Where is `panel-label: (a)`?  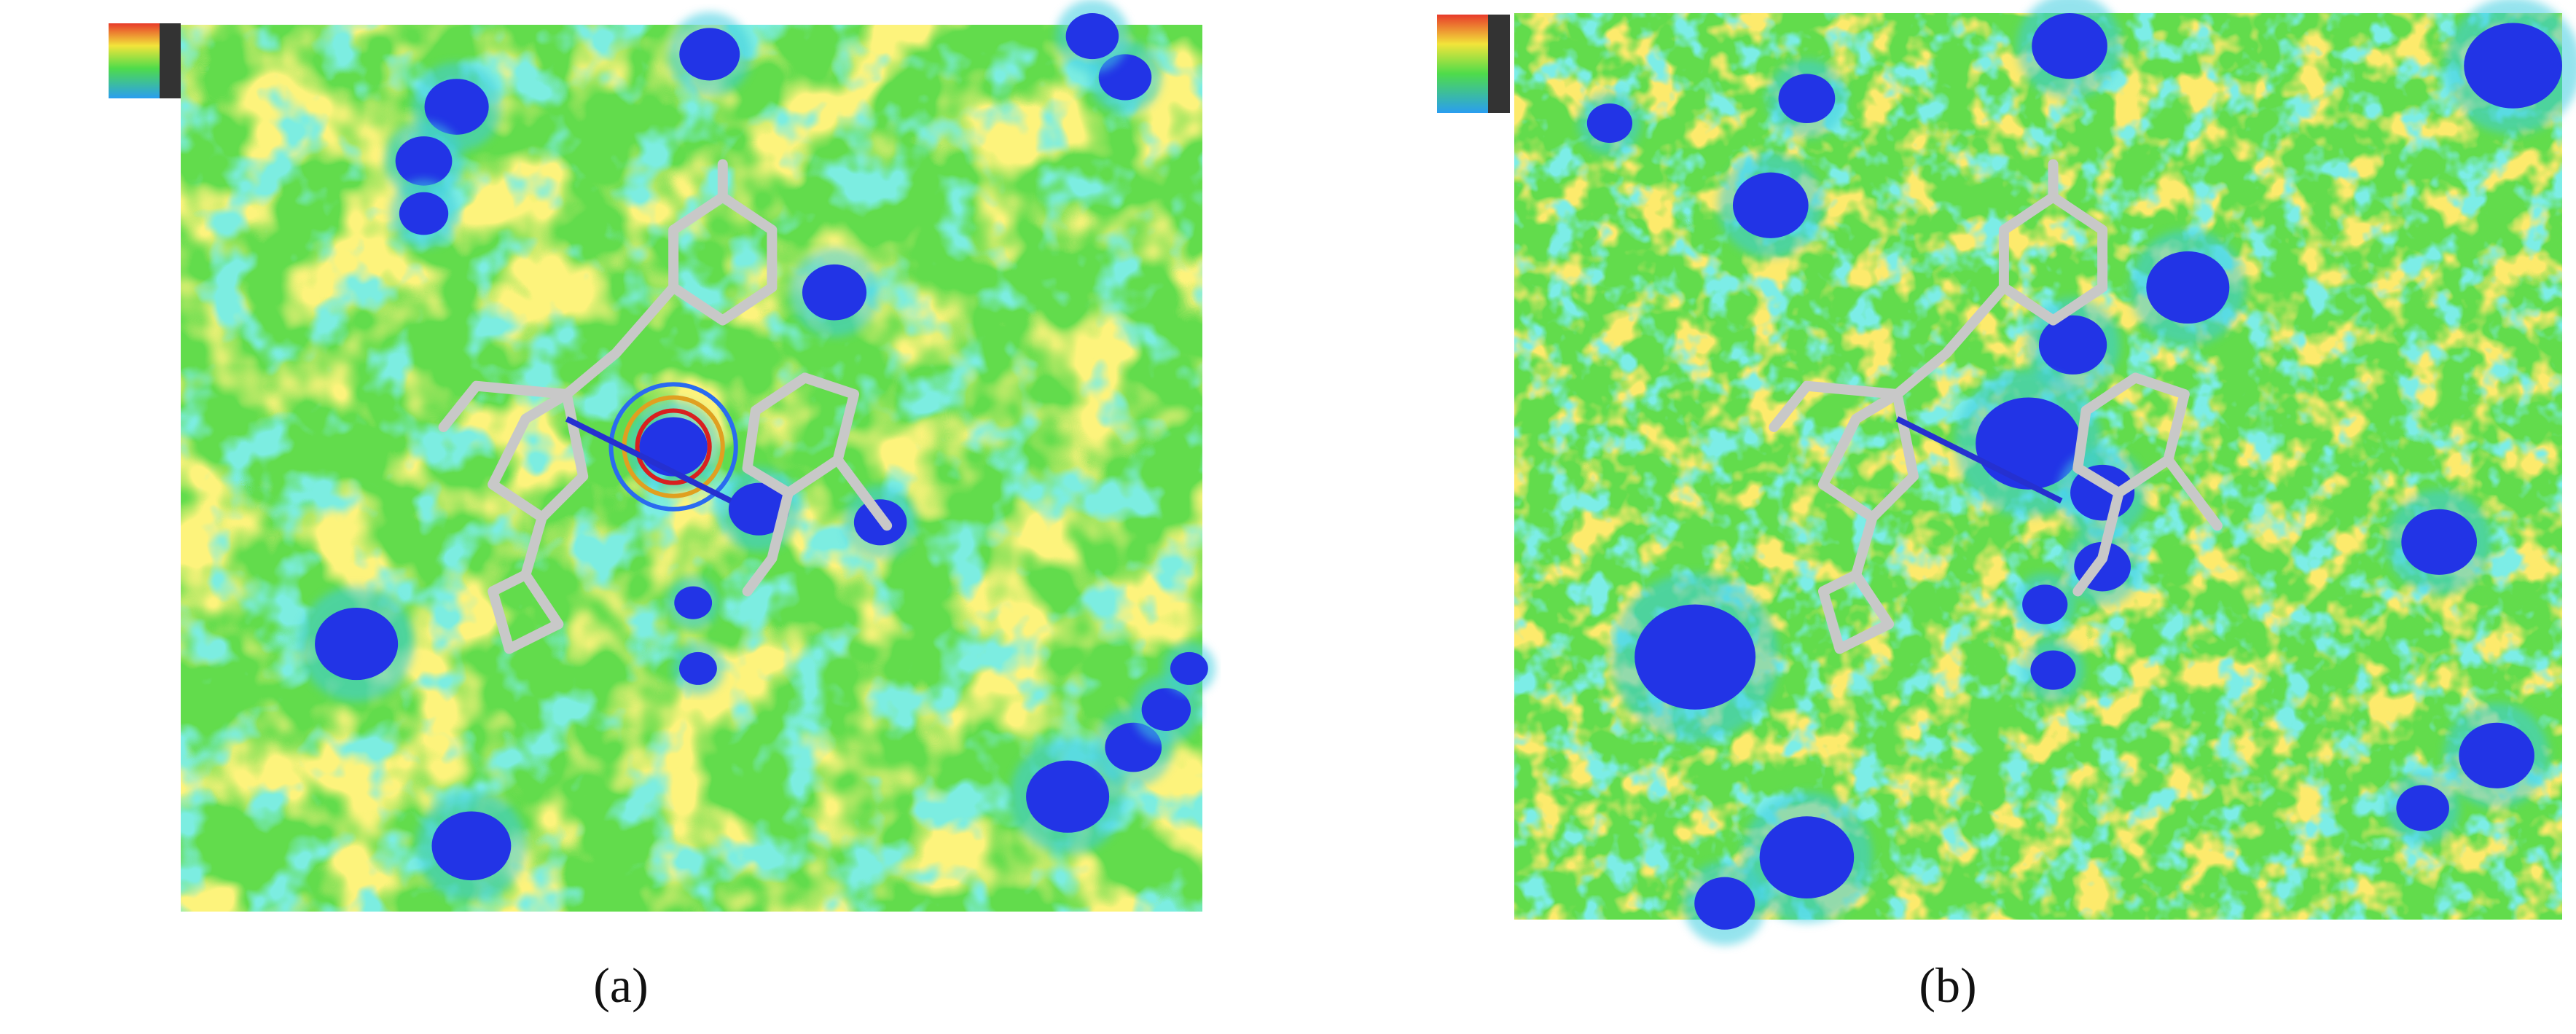 panel-label: (a) is located at coordinates (620, 985).